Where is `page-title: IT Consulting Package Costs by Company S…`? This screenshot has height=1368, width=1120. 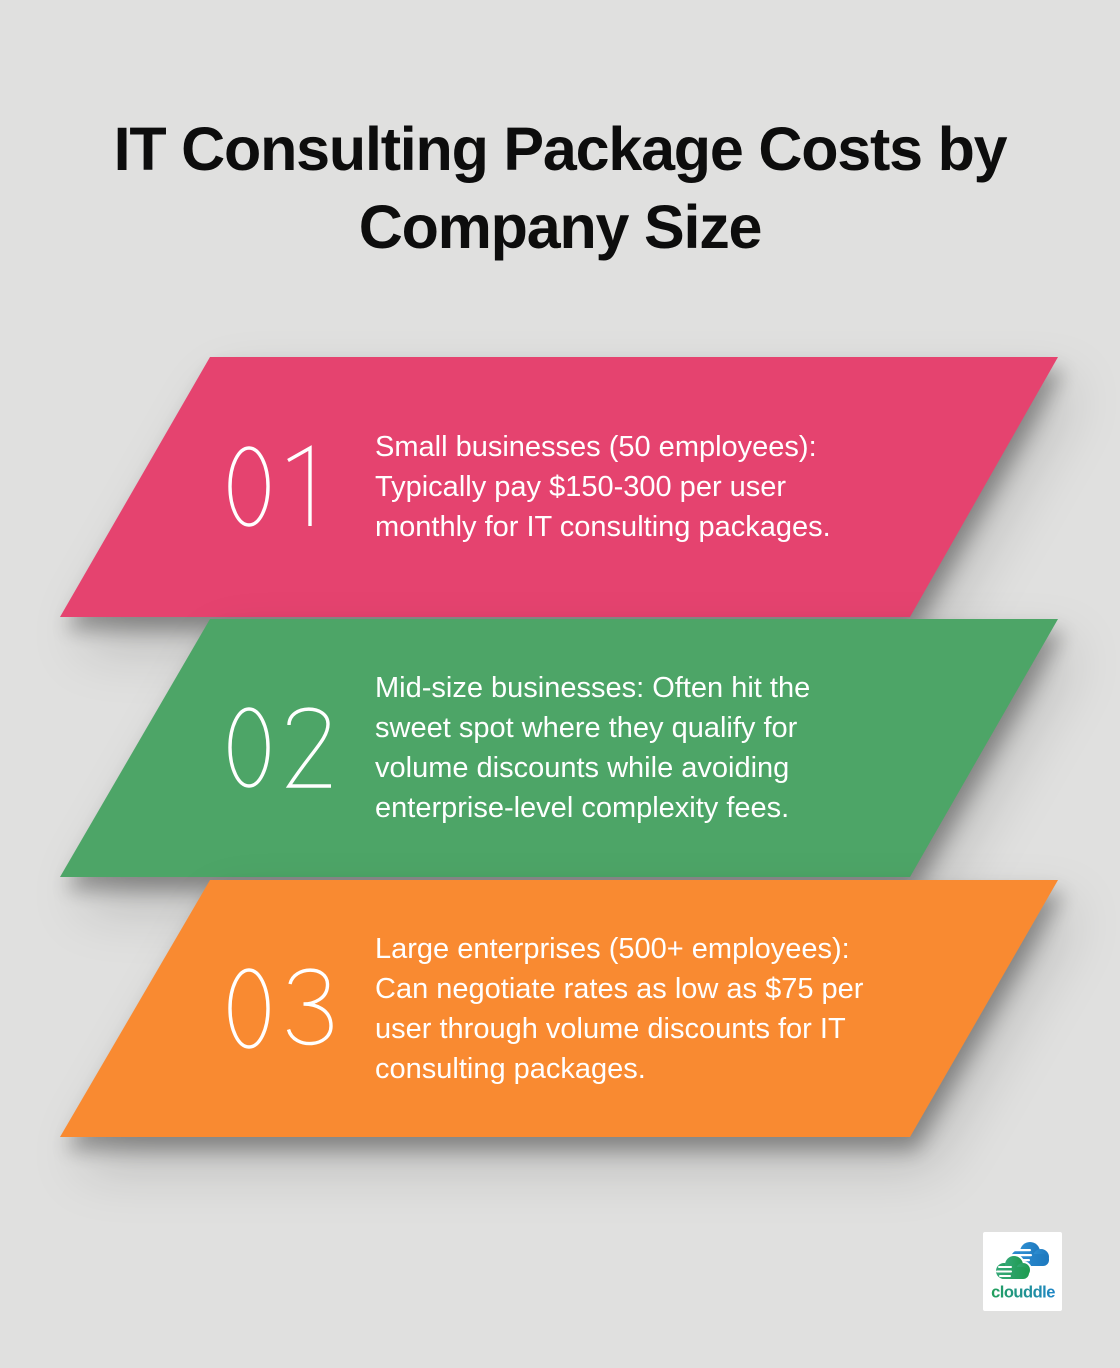 page-title: IT Consulting Package Costs by Company S… is located at coordinates (560, 188).